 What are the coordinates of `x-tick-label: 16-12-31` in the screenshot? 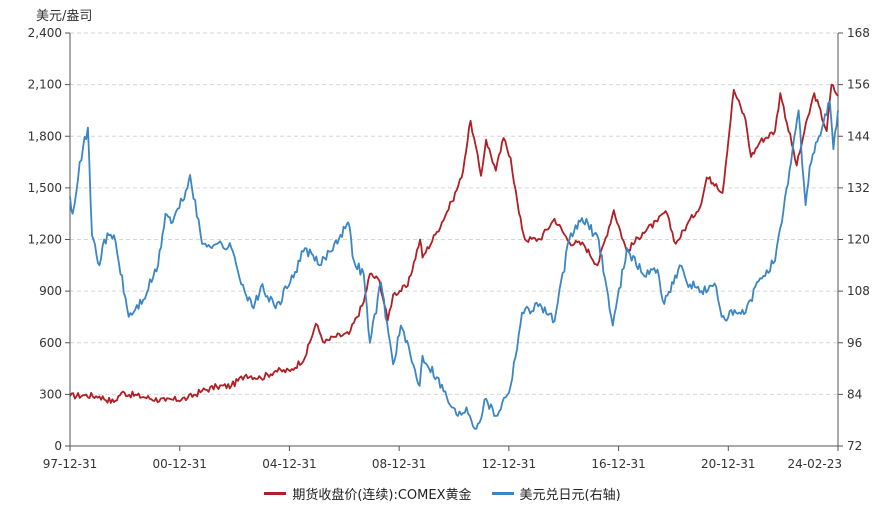 It's located at (618, 464).